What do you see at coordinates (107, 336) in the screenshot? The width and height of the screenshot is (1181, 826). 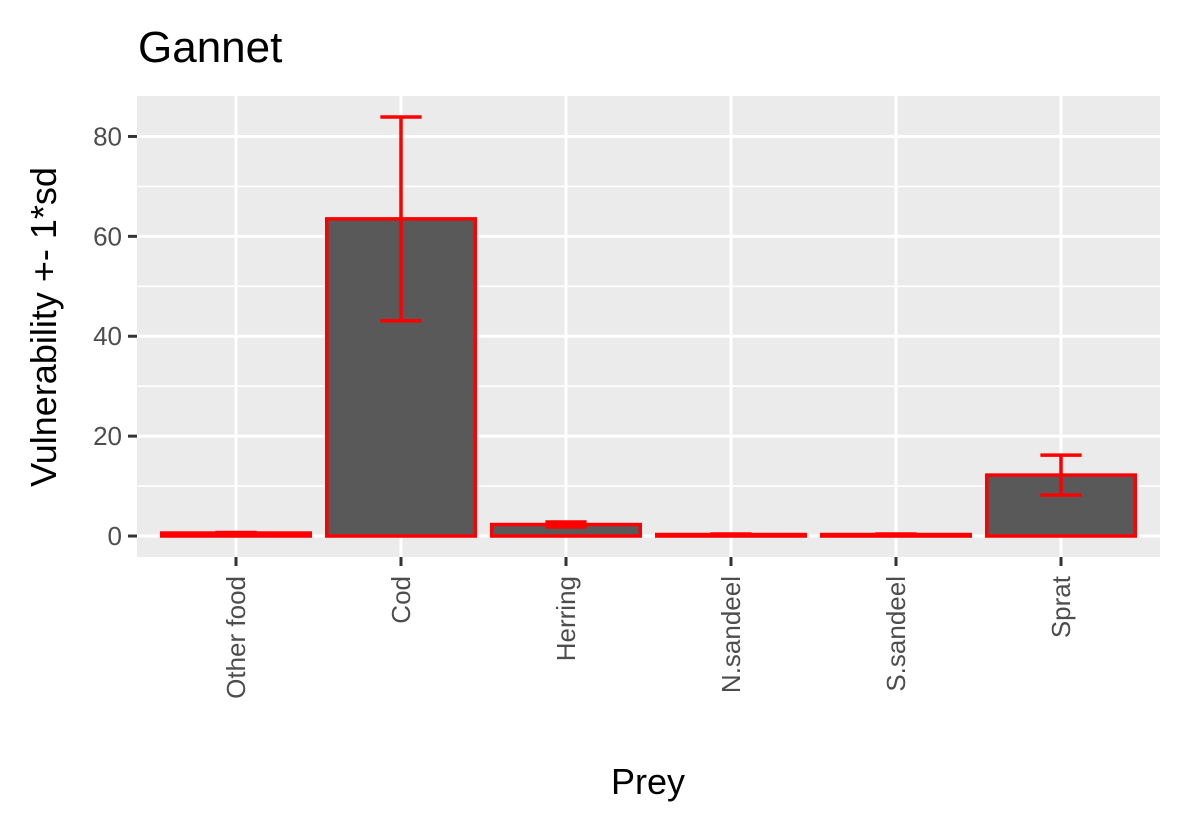 I see `y-tick-label: 40` at bounding box center [107, 336].